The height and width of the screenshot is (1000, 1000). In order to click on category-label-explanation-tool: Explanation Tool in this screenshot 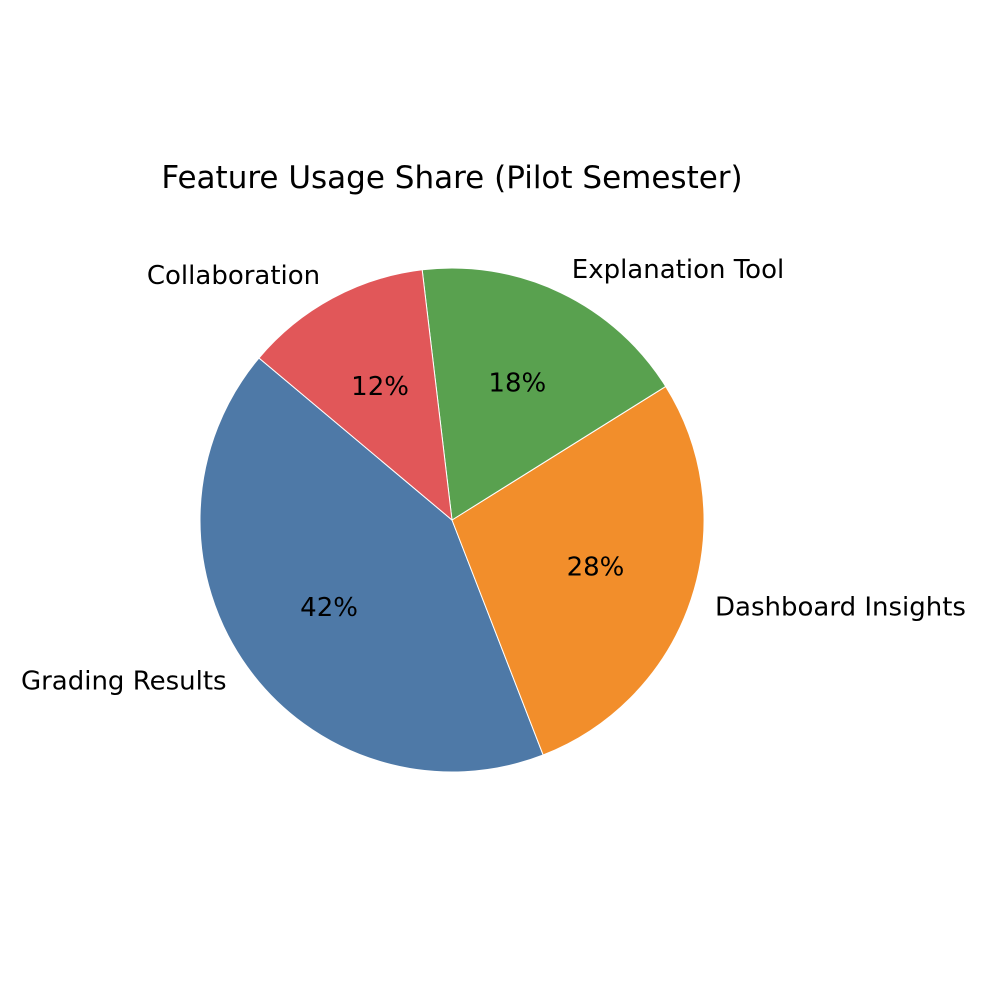, I will do `click(678, 270)`.